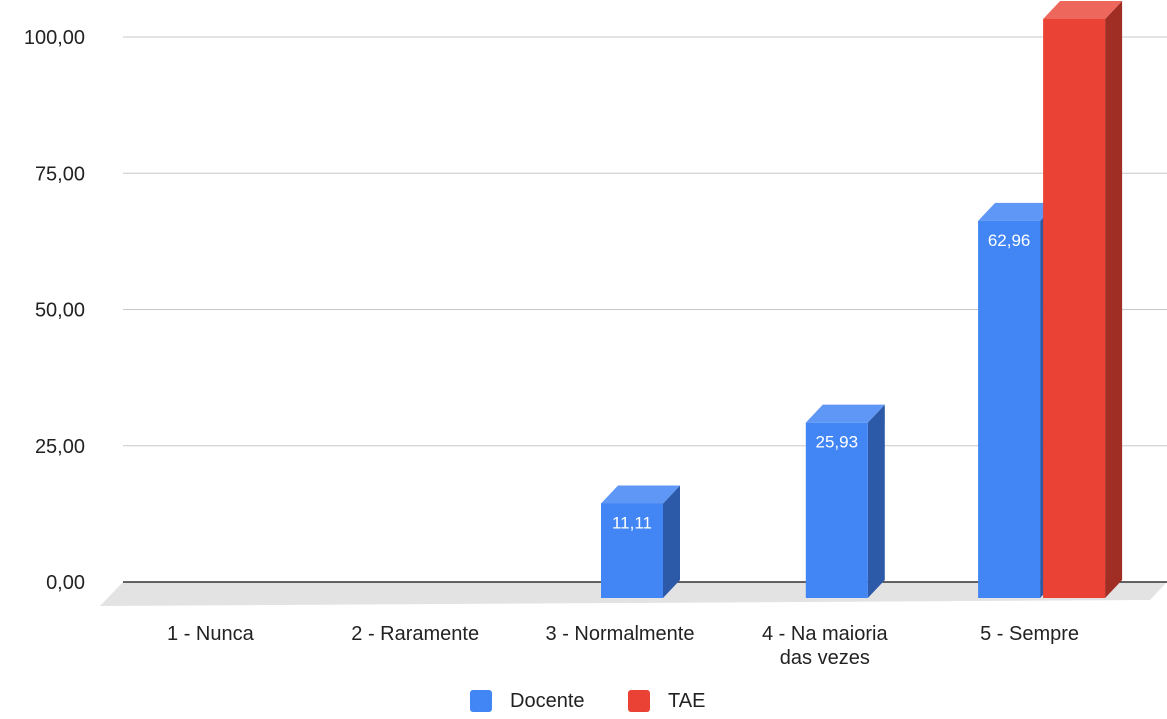  Describe the element at coordinates (415, 634) in the screenshot. I see `x-tick-label: 2 - Raramente` at that location.